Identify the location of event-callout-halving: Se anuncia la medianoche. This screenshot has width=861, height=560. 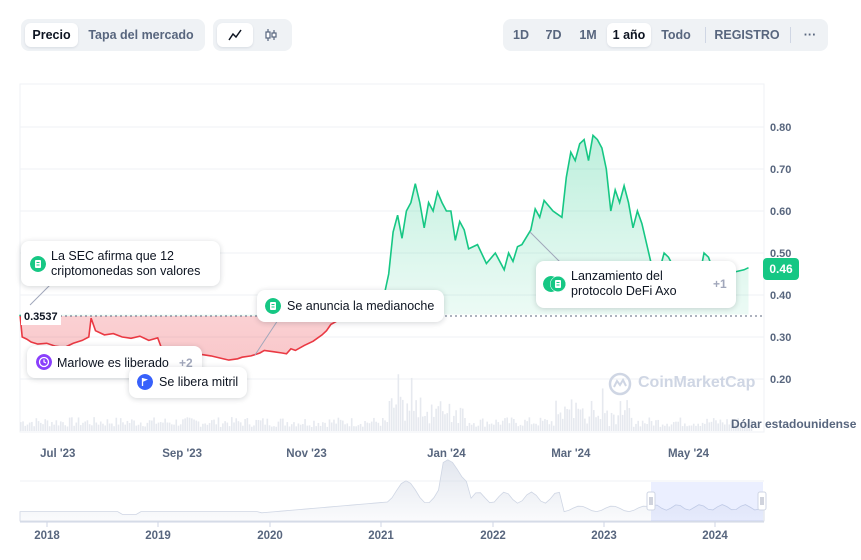
(350, 306).